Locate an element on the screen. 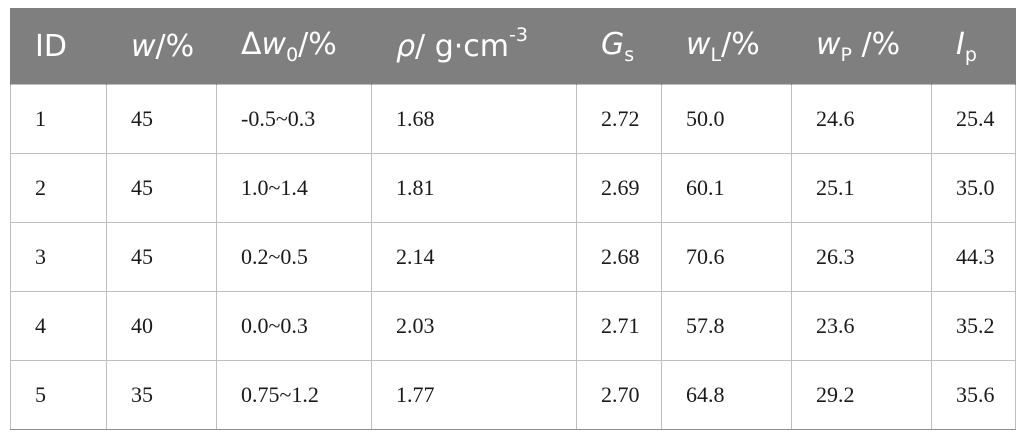 This screenshot has height=441, width=1025. header-rho-symbol: ρ is located at coordinates (406, 46).